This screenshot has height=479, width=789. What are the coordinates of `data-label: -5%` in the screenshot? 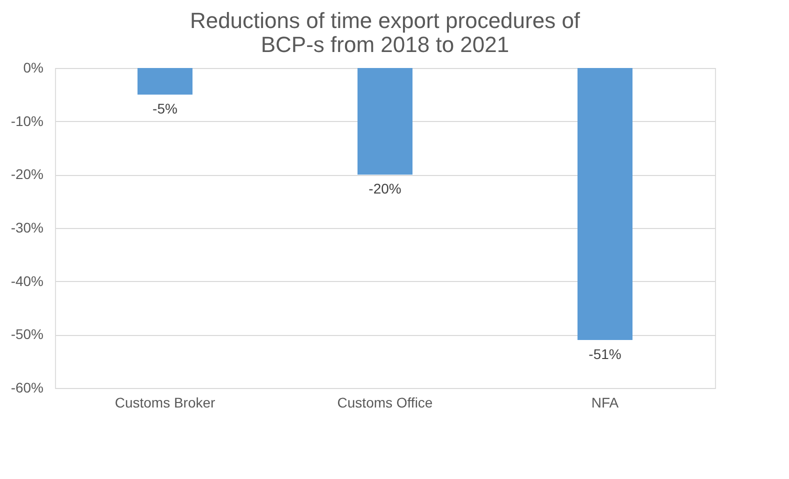 It's located at (165, 108).